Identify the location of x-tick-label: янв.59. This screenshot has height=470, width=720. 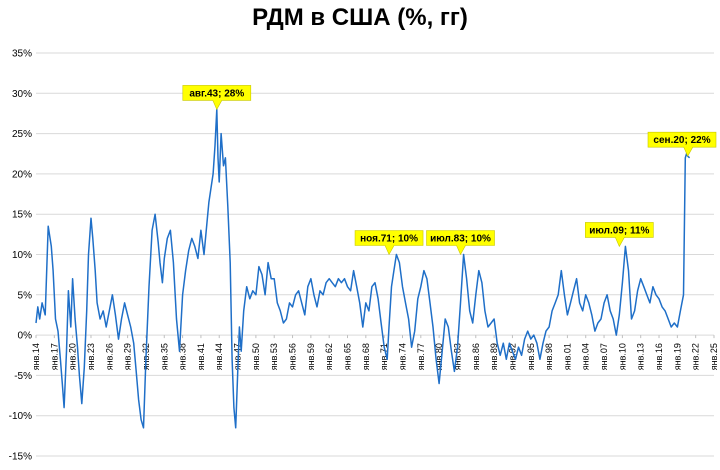
(311, 356).